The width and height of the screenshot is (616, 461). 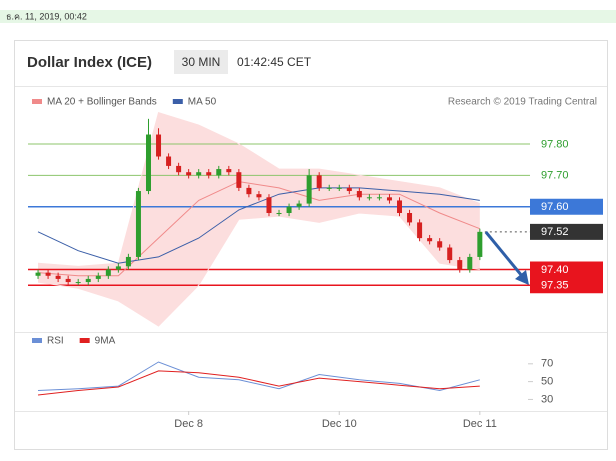 I want to click on forecast-arrowhead, so click(x=522, y=277).